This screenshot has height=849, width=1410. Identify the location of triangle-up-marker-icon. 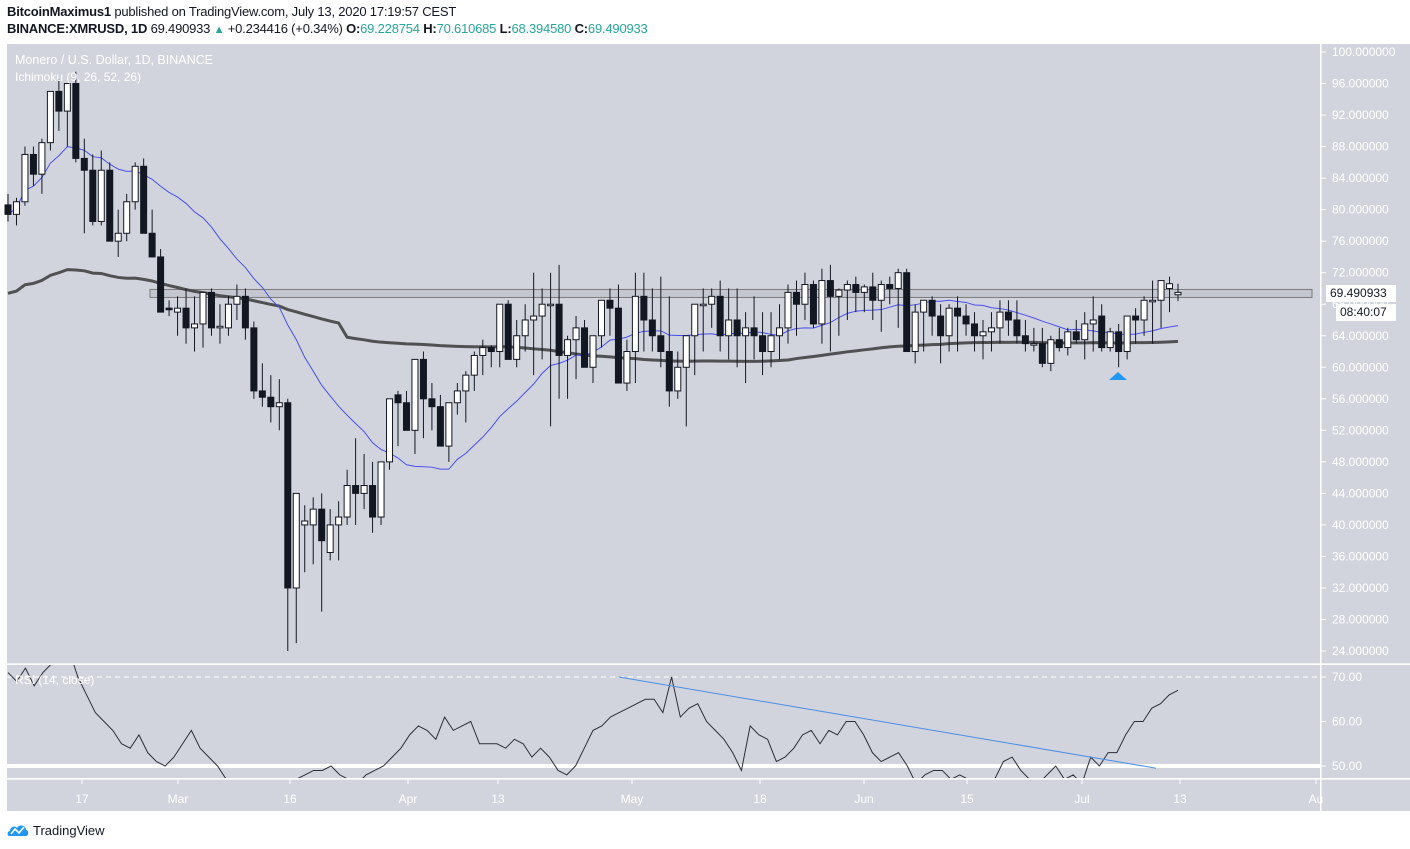
(1118, 376).